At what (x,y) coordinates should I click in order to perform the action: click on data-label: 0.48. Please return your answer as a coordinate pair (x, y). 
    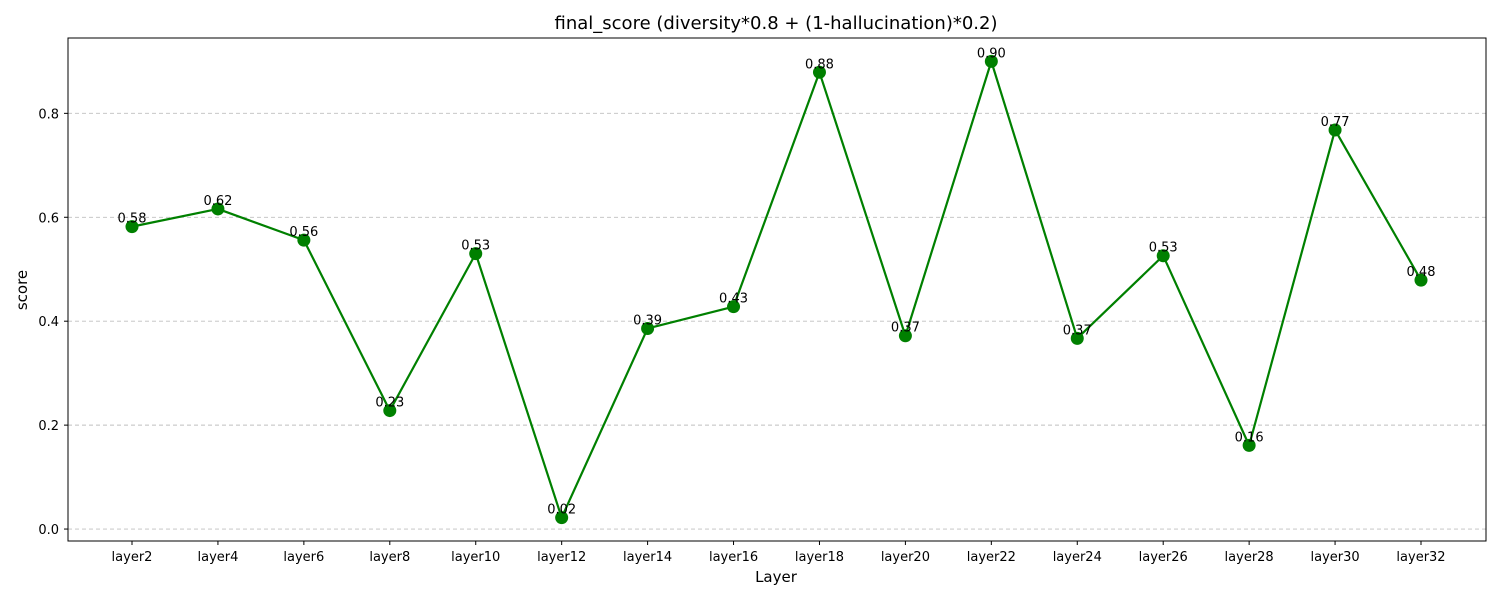
    Looking at the image, I should click on (1421, 272).